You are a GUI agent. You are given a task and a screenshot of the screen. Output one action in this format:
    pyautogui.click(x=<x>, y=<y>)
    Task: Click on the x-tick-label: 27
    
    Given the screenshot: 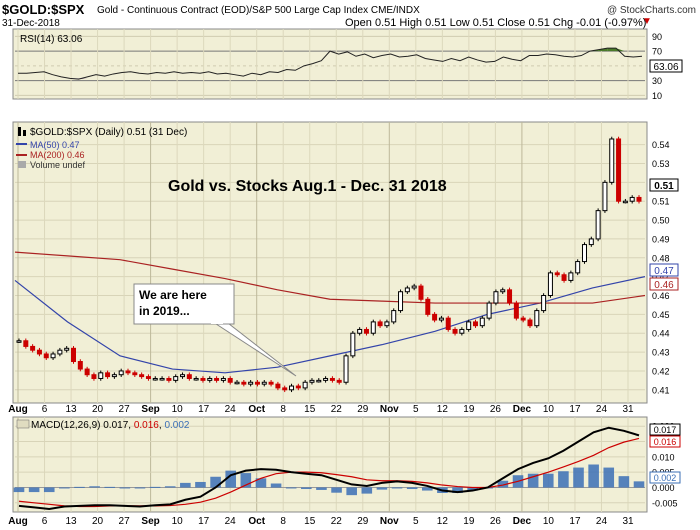 What is the action you would take?
    pyautogui.click(x=125, y=409)
    